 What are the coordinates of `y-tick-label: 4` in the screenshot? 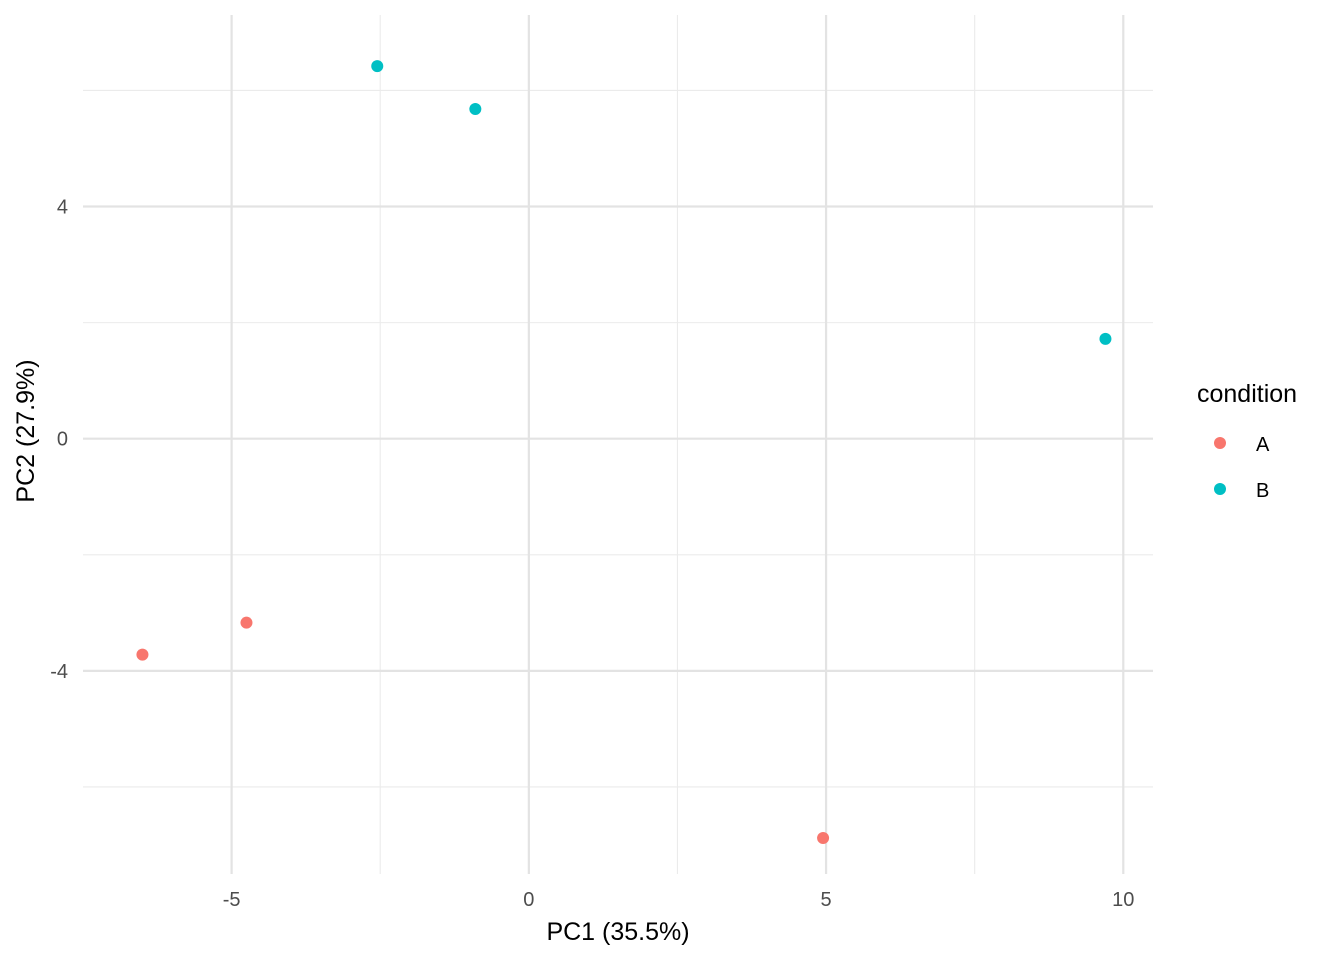 It's located at (62, 208).